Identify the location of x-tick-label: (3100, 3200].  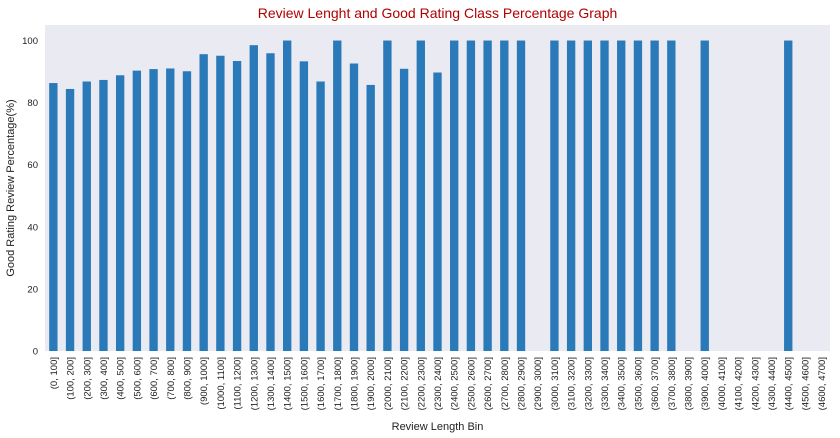
(572, 383).